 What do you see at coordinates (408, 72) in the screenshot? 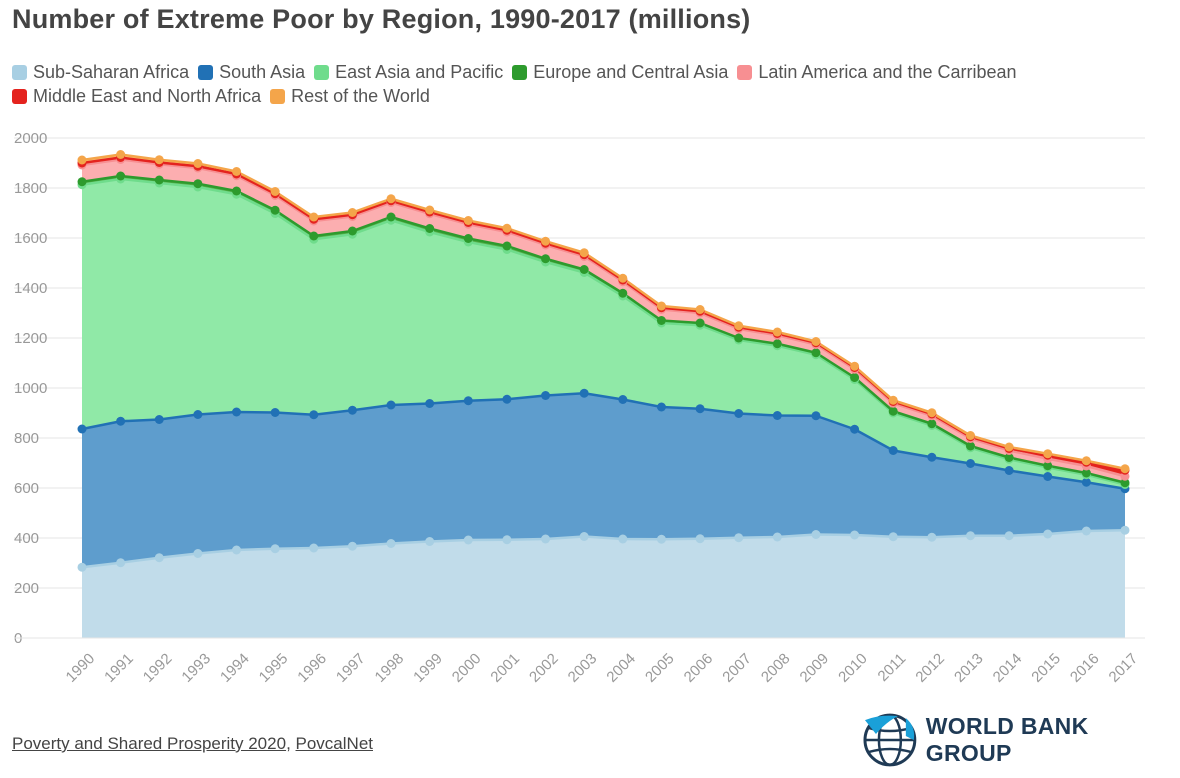
I see `legend-item-east-asia-and-pacific: East Asia and Pacific` at bounding box center [408, 72].